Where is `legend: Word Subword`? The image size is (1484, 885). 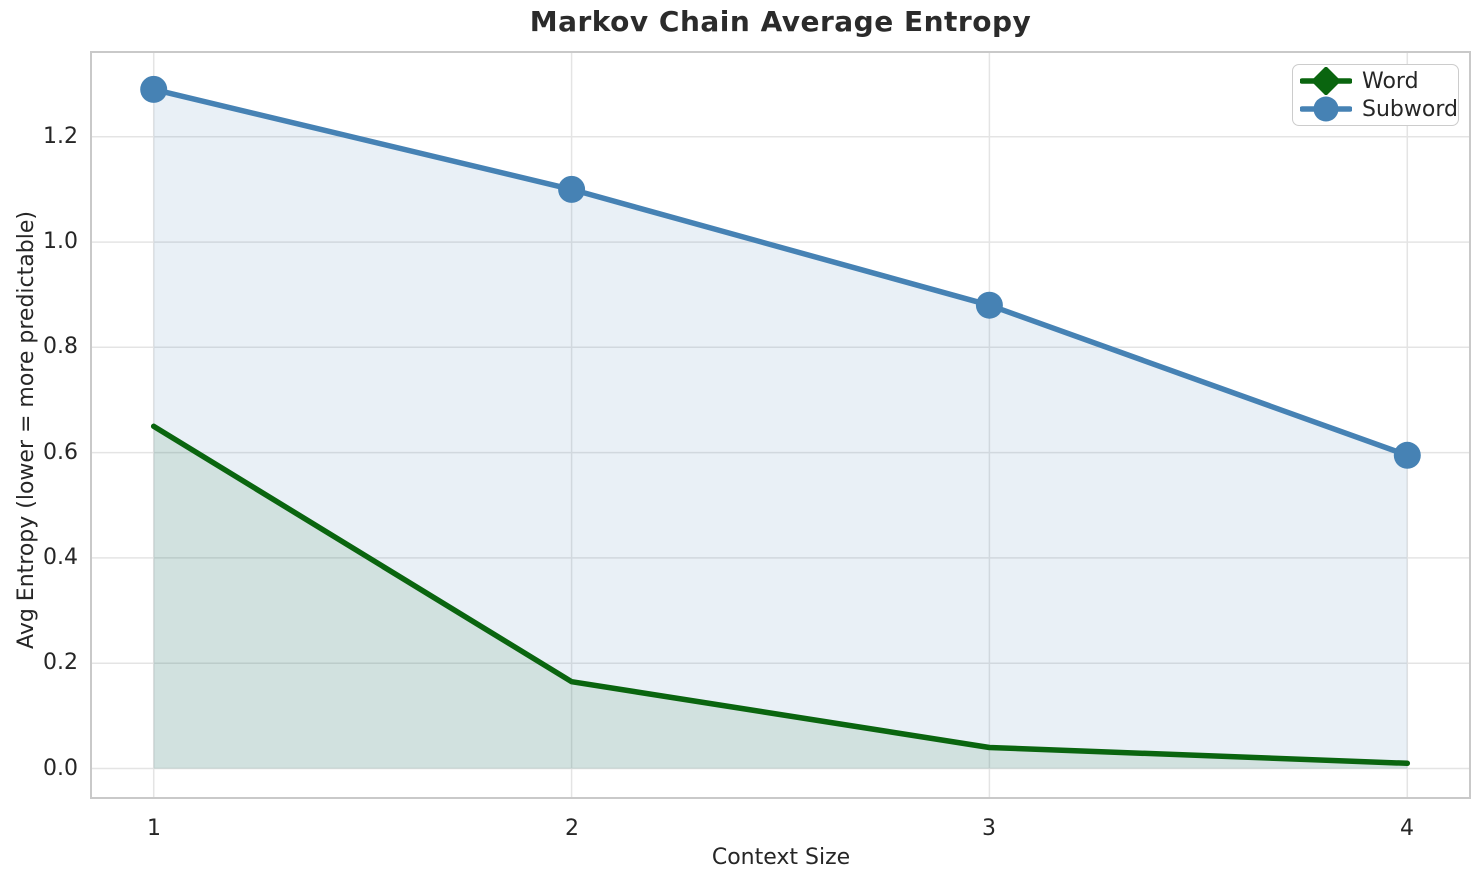 legend: Word Subword is located at coordinates (1375, 95).